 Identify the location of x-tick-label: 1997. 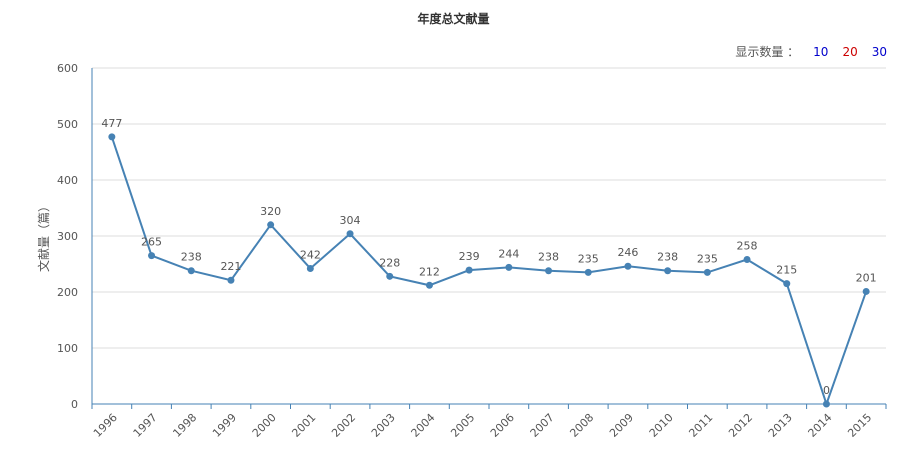
(145, 425).